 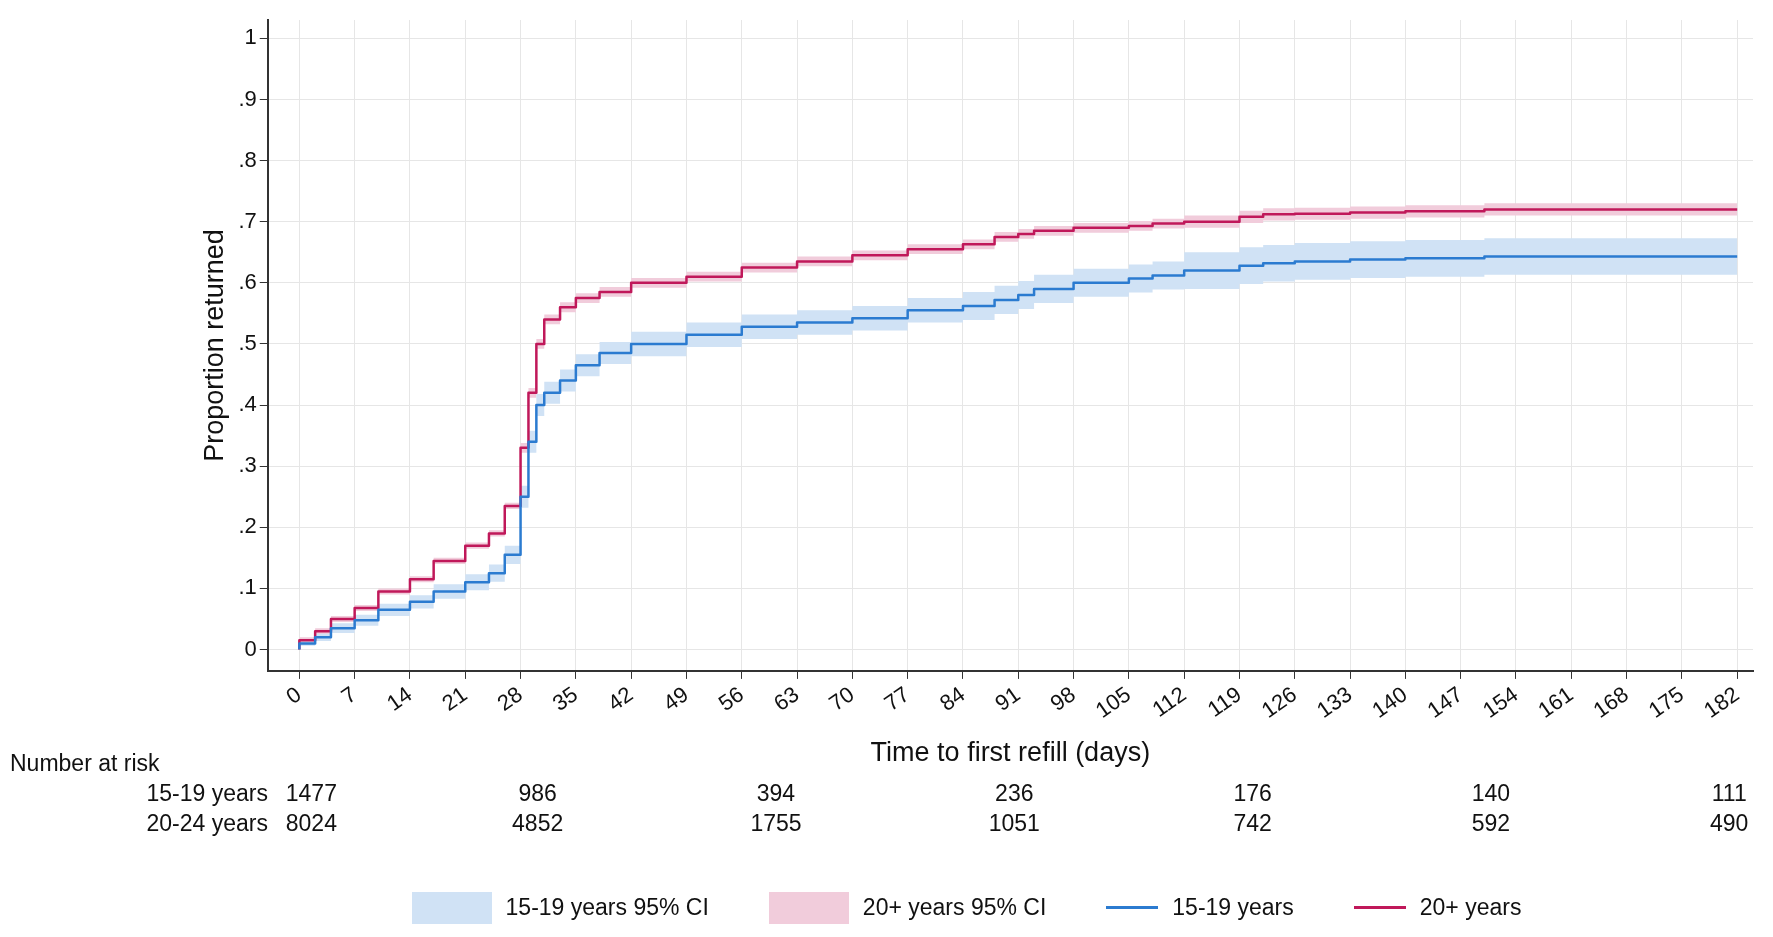 I want to click on x-tick-label: 133, so click(x=1334, y=702).